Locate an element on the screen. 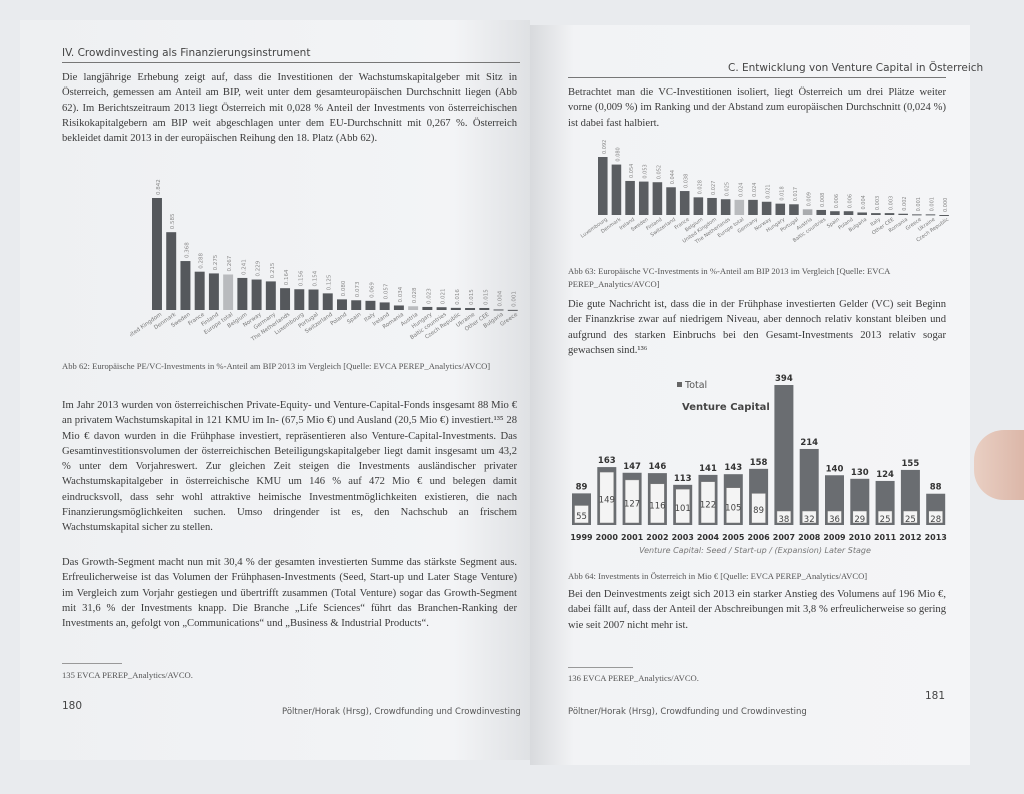  bar-poland is located at coordinates (342, 304).